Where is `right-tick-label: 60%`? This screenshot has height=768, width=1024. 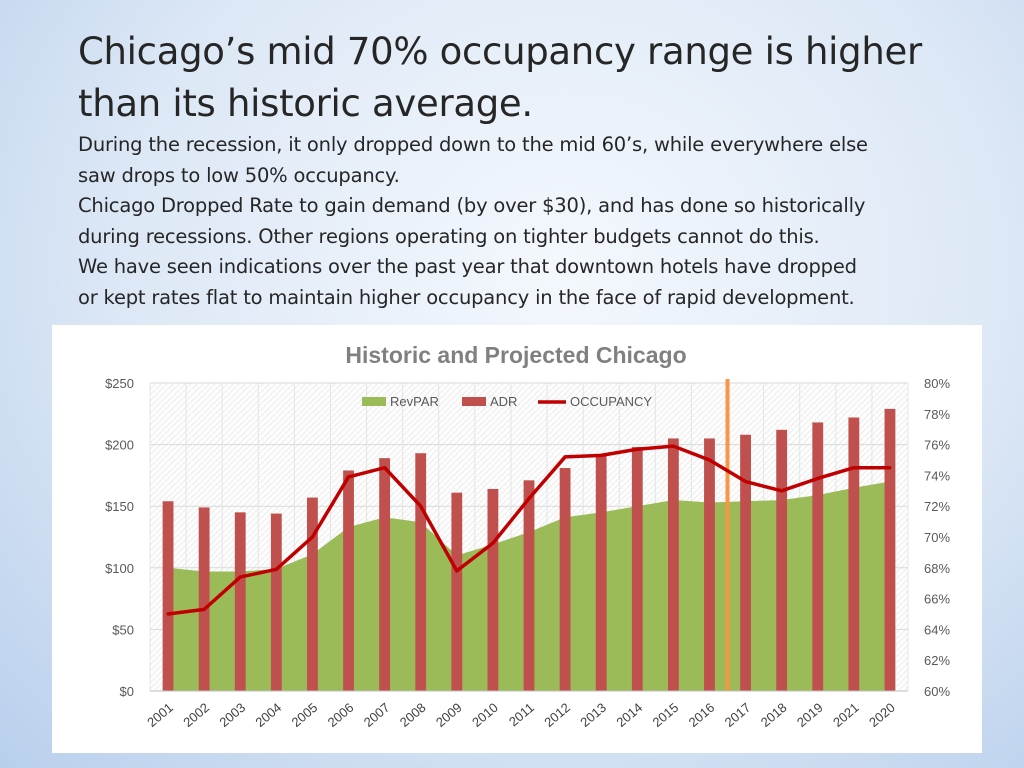
right-tick-label: 60% is located at coordinates (937, 691).